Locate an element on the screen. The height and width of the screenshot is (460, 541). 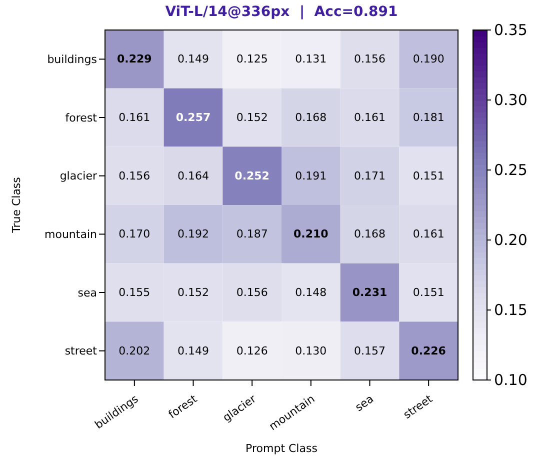
data-label: 0.157 is located at coordinates (370, 351).